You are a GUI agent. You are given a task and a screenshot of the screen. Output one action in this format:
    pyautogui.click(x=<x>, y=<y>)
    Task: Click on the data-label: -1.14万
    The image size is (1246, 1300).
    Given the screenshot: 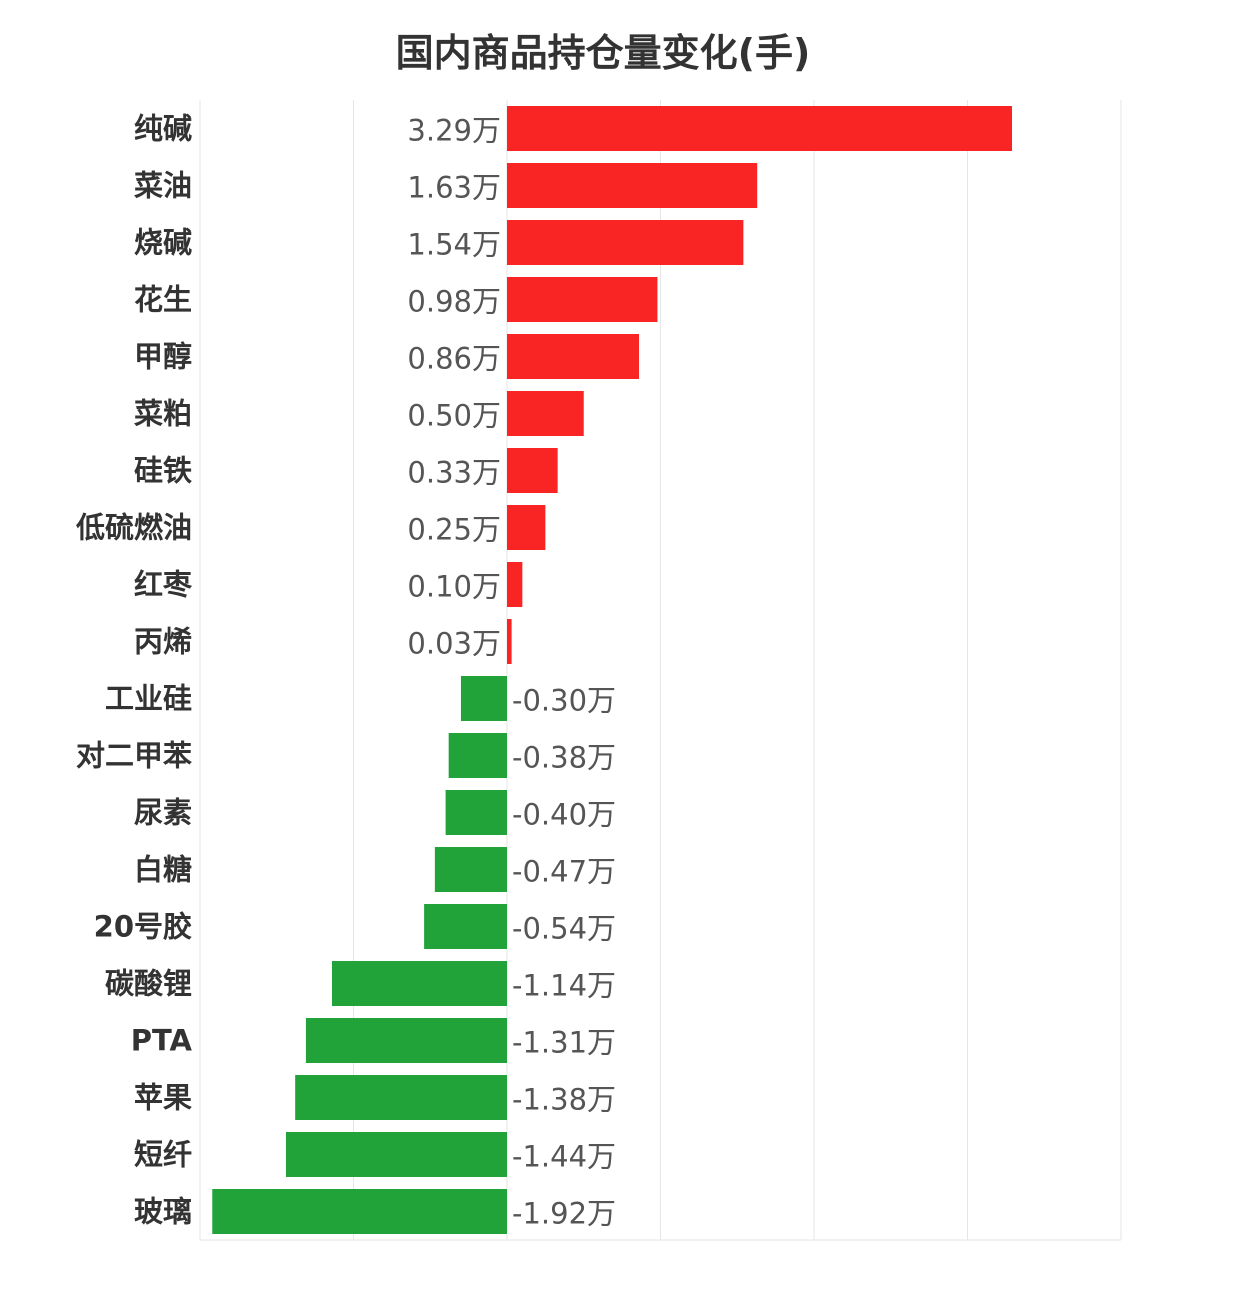 What is the action you would take?
    pyautogui.click(x=564, y=986)
    